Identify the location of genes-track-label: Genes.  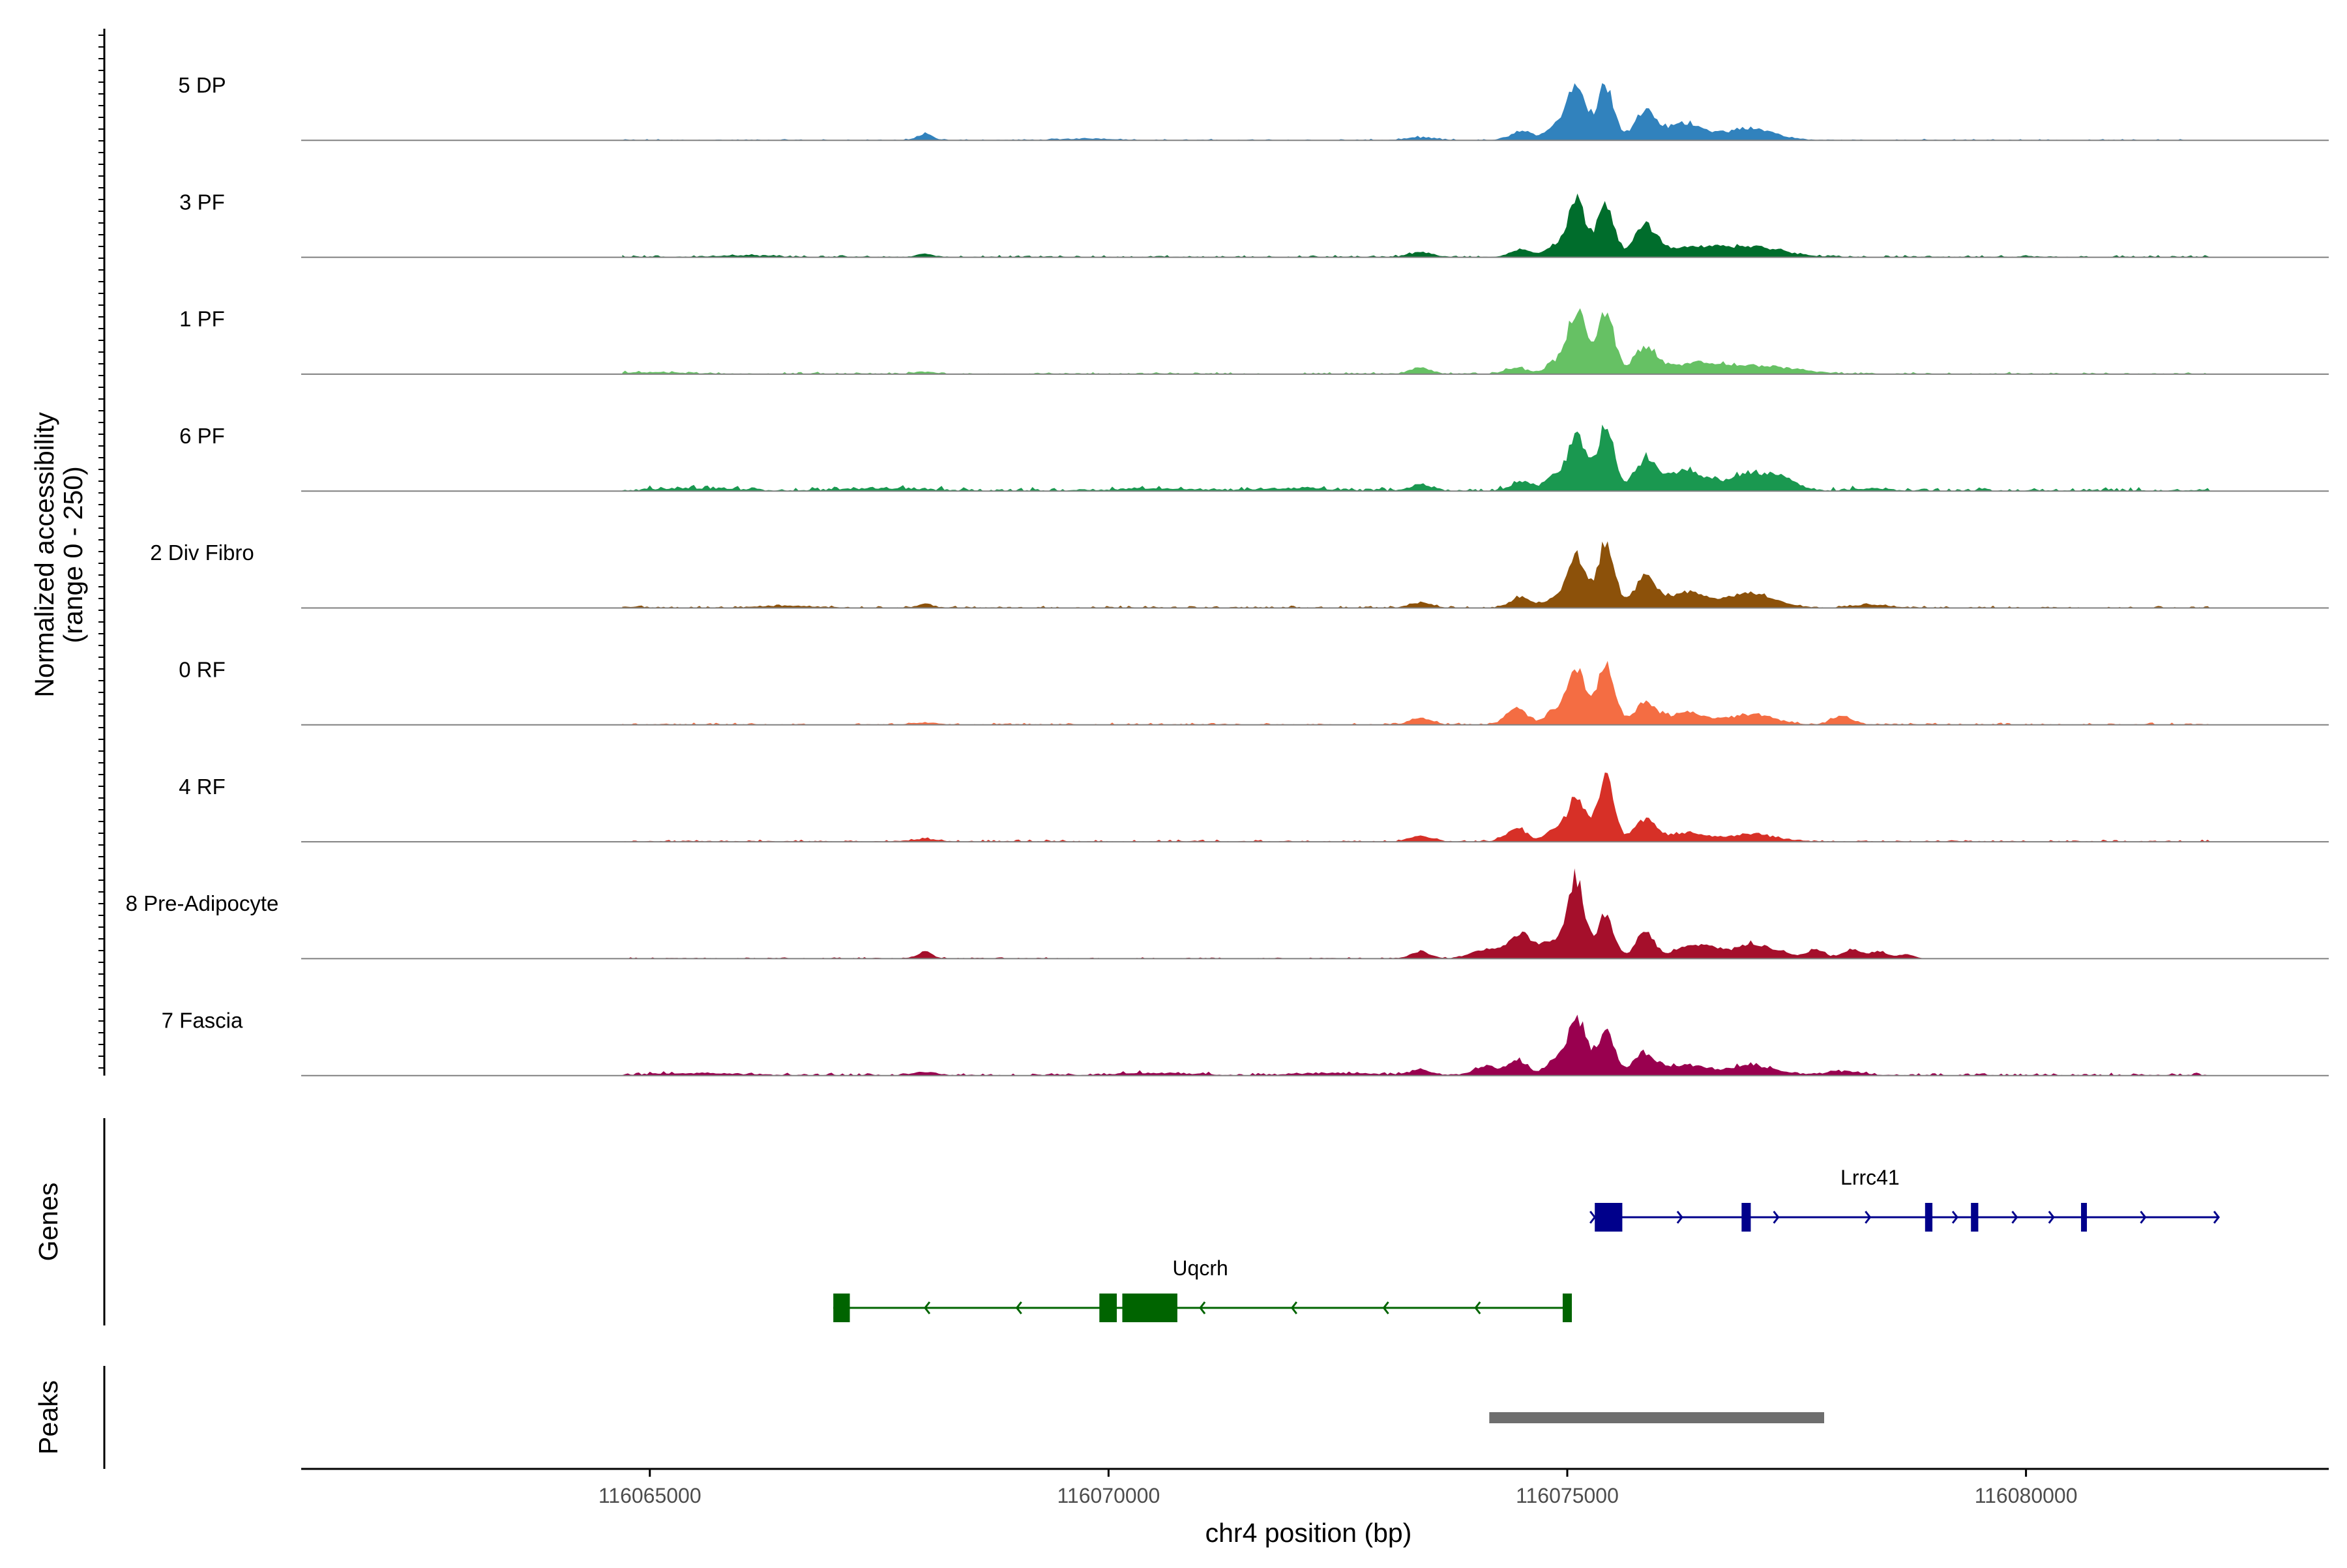
(48, 1223).